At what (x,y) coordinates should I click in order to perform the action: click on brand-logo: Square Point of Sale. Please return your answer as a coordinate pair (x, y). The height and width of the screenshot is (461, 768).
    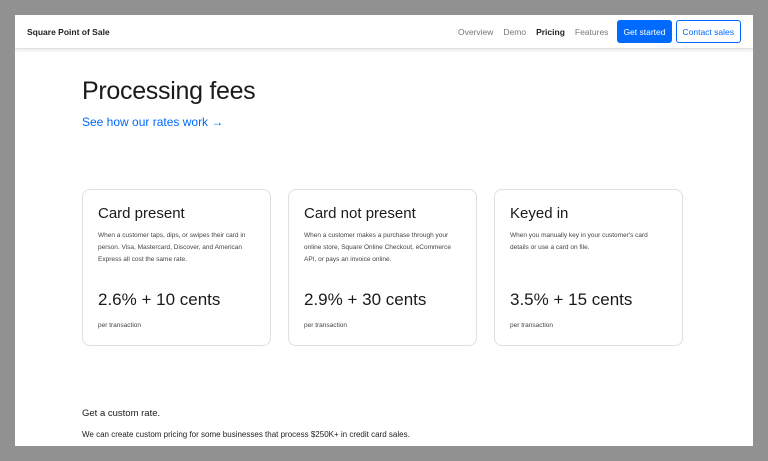
    Looking at the image, I should click on (68, 31).